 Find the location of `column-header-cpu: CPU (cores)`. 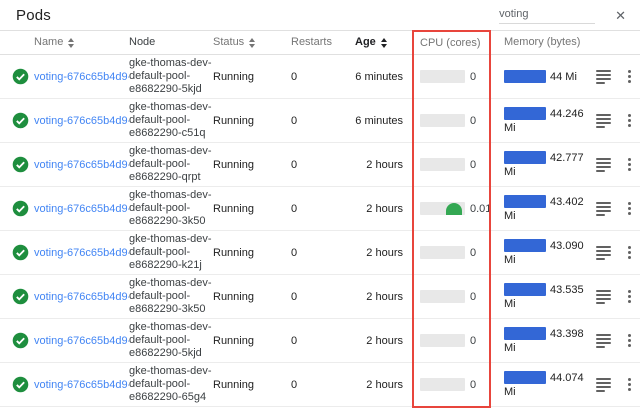

column-header-cpu: CPU (cores) is located at coordinates (450, 42).